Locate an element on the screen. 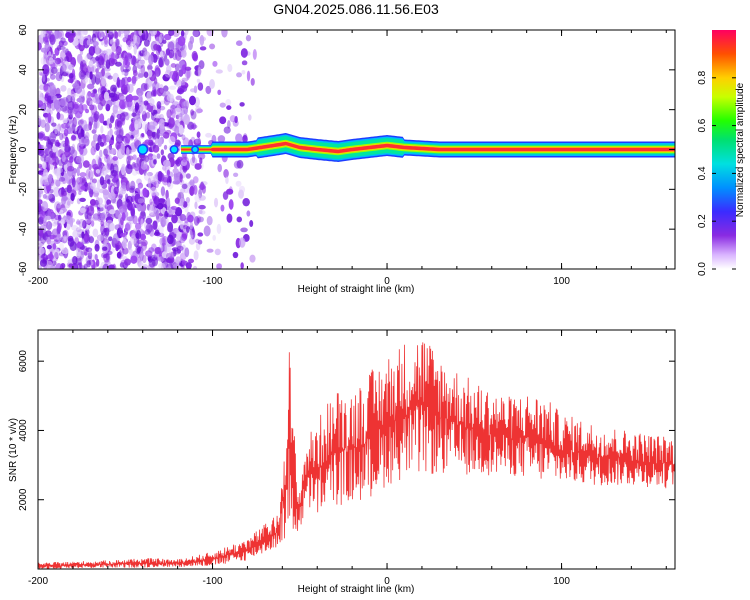  colorbar-label: Normalized spectral amplitude is located at coordinates (740, 149).